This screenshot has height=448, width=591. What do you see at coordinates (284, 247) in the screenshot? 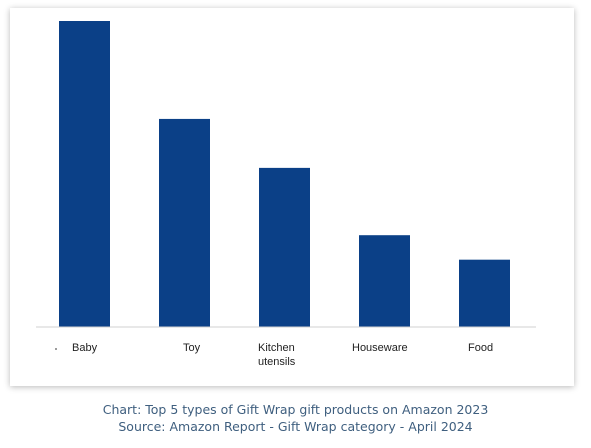
I see `bar-kitchen-utensils` at bounding box center [284, 247].